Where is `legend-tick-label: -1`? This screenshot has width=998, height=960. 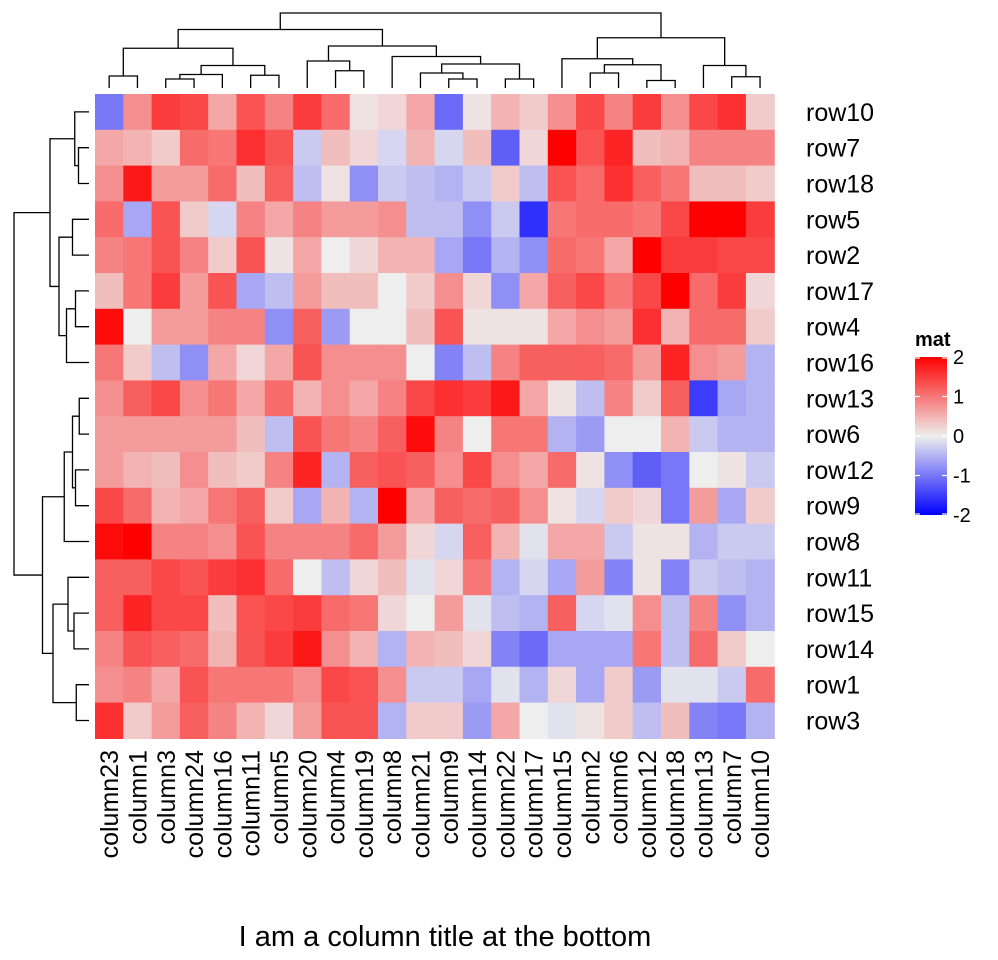 legend-tick-label: -1 is located at coordinates (962, 477).